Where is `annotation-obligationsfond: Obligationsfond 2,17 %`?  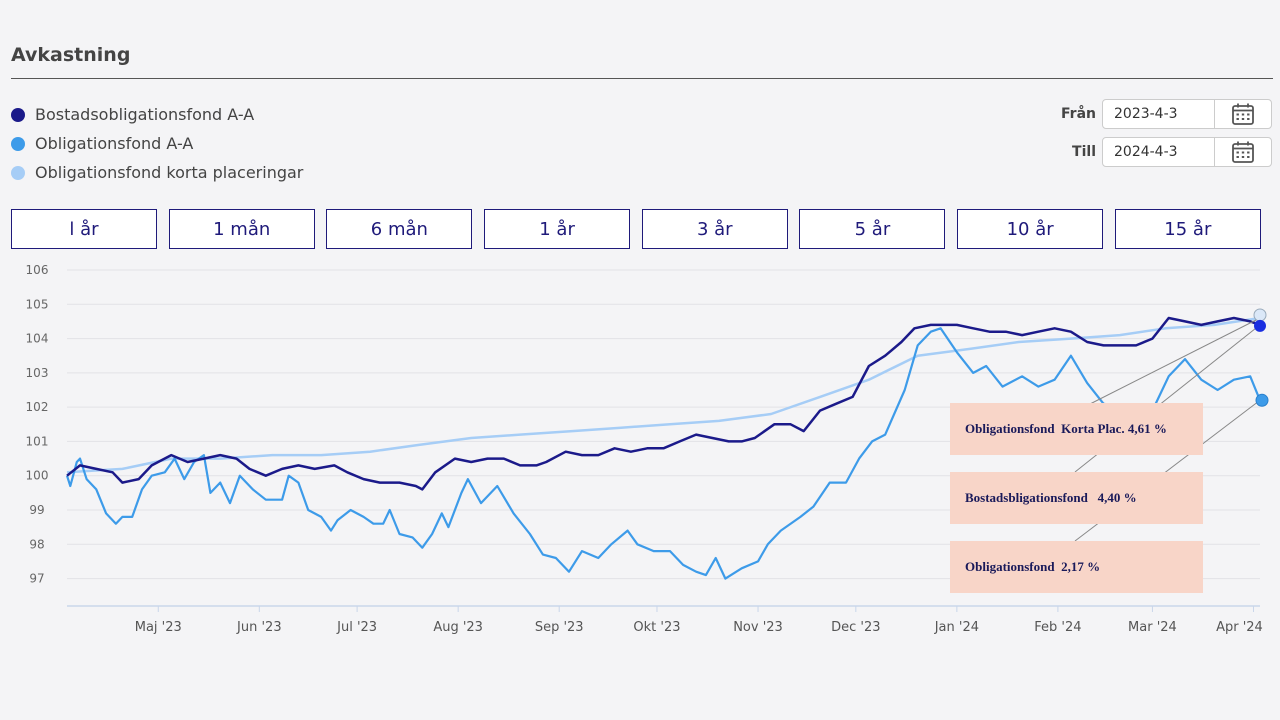 annotation-obligationsfond: Obligationsfond 2,17 % is located at coordinates (1076, 567).